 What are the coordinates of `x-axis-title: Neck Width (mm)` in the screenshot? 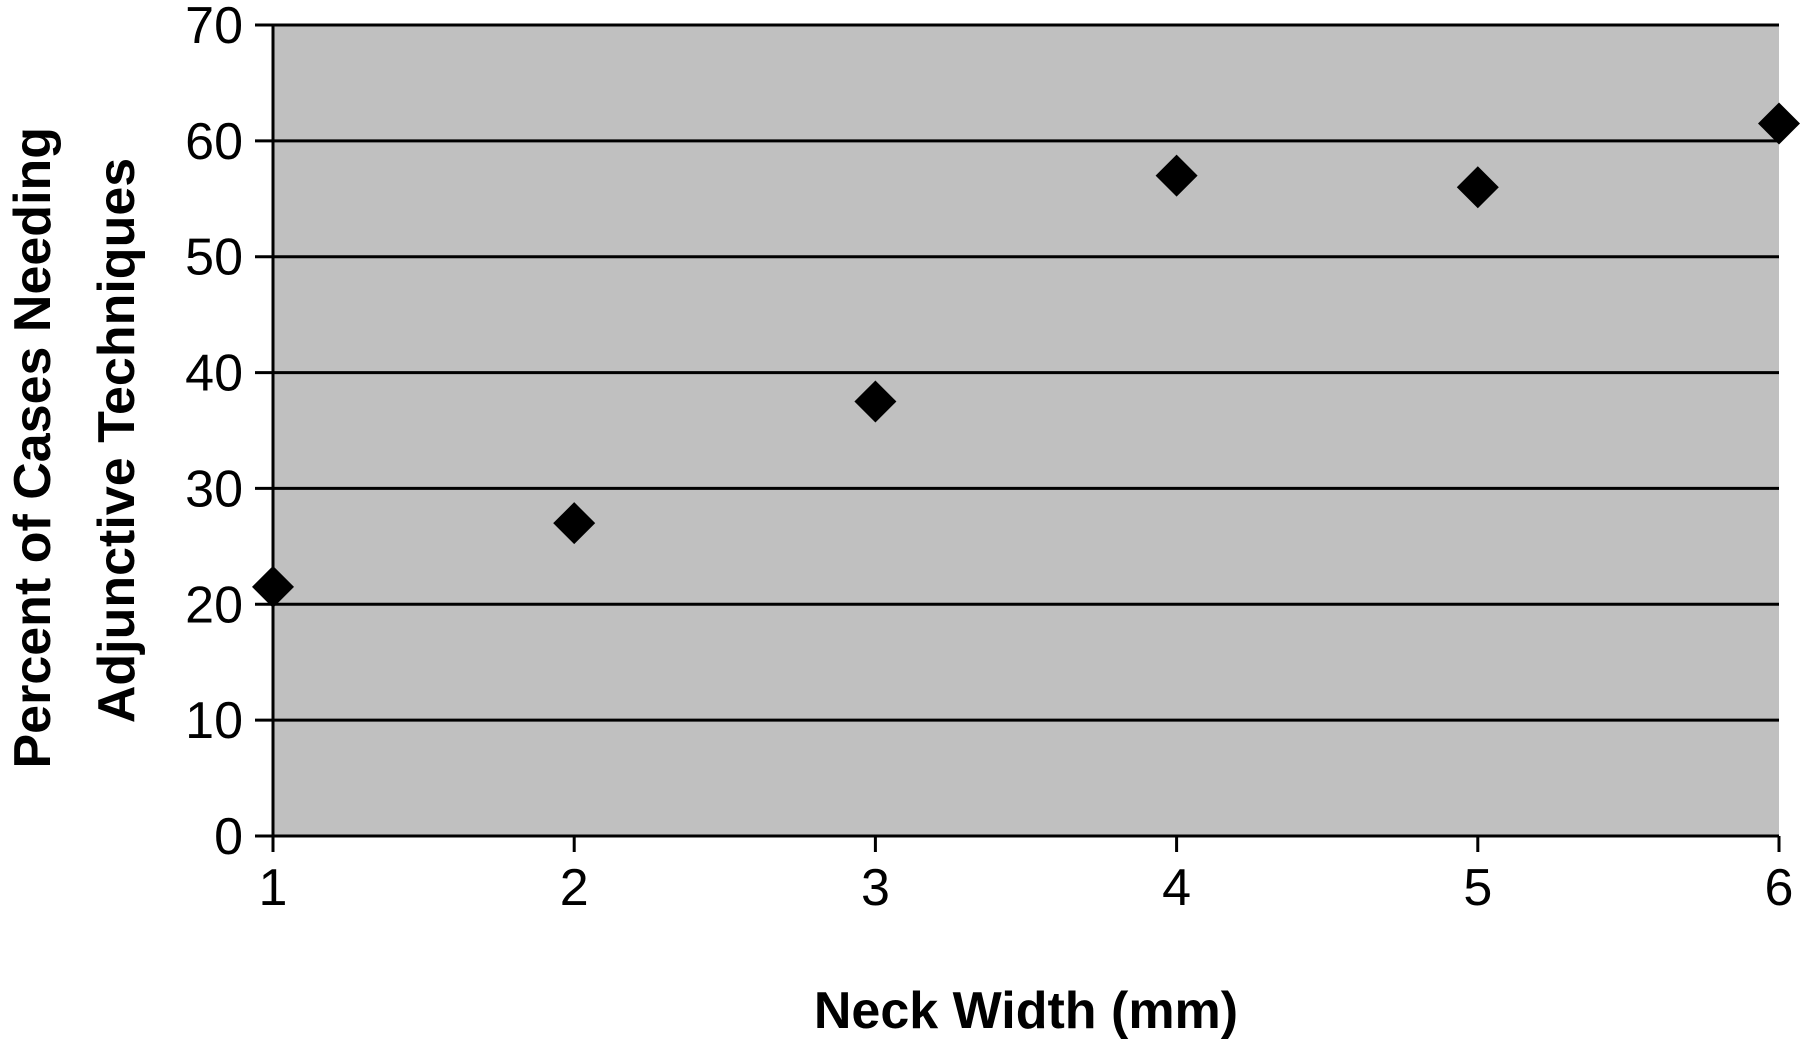 It's located at (1026, 1011).